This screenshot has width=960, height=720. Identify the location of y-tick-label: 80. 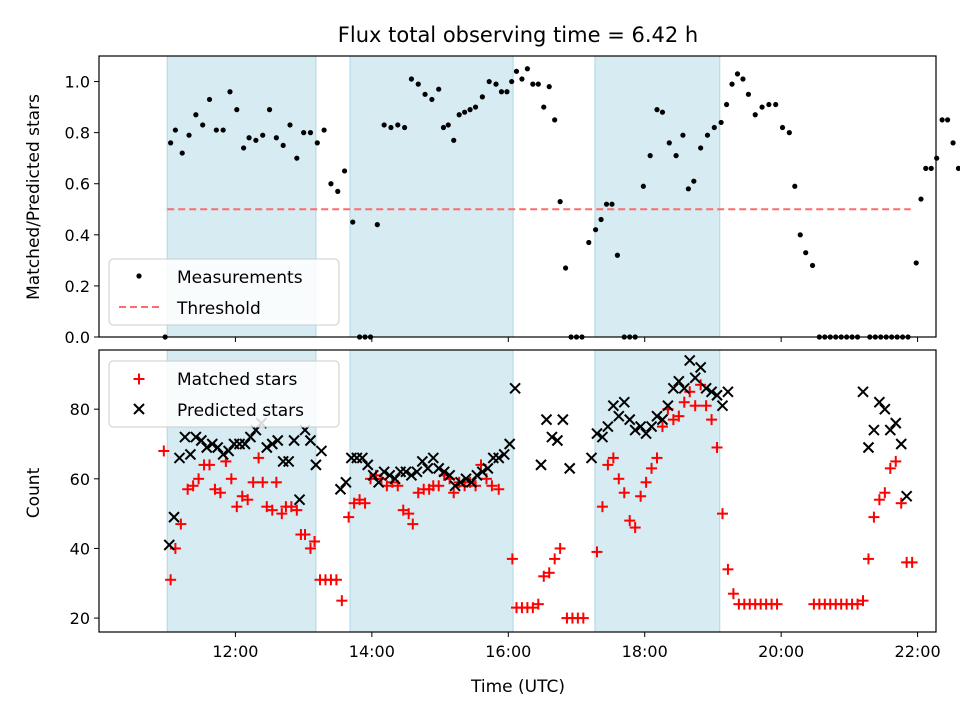
(80, 409).